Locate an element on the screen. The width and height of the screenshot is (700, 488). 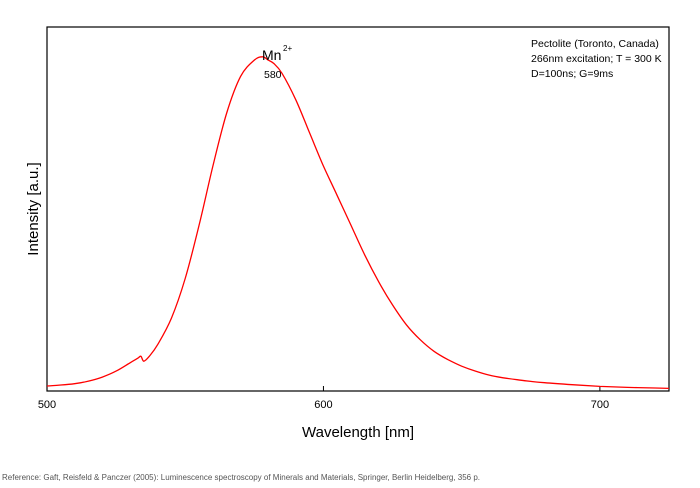
peak-ion-label: Mn is located at coordinates (271, 55).